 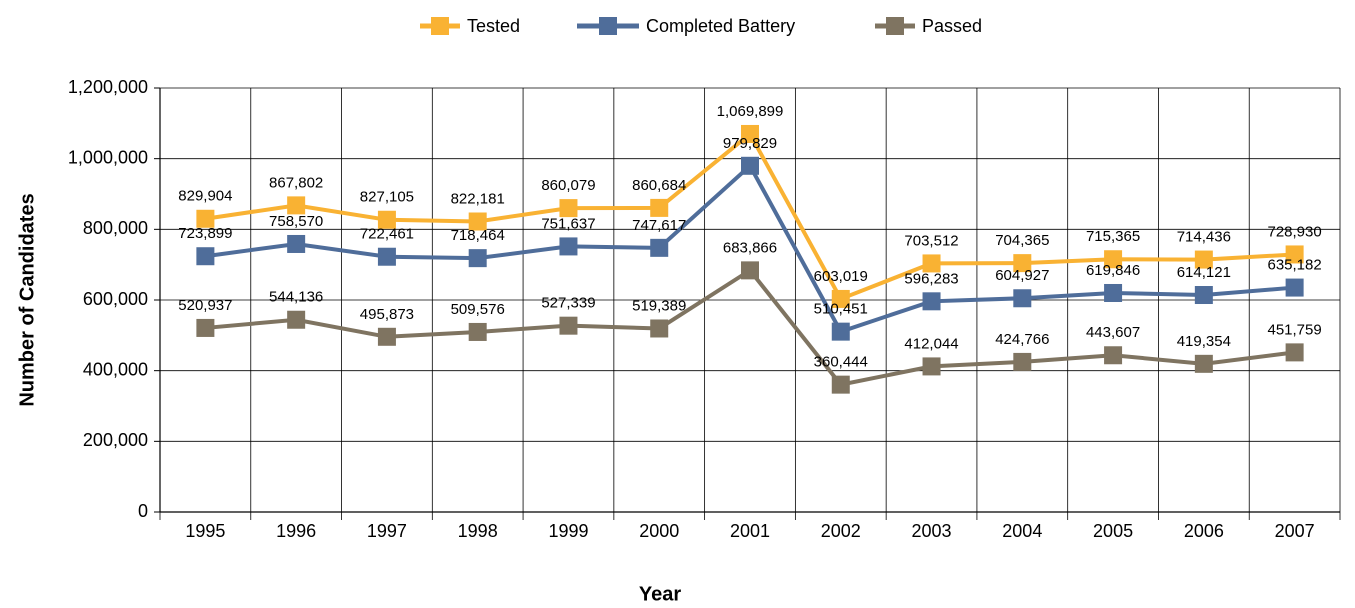 I want to click on data-label: 747,617, so click(x=659, y=225).